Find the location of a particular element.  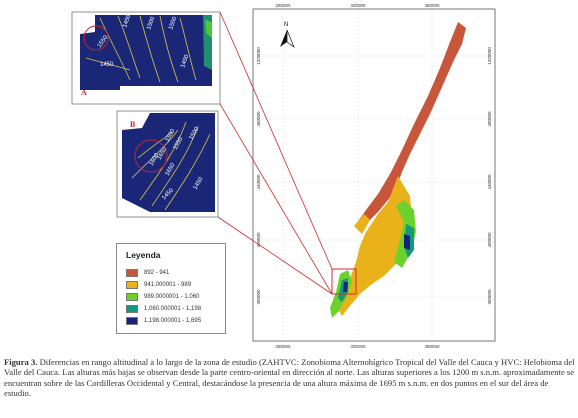

connector-line-a-bottom is located at coordinates (276, 199).